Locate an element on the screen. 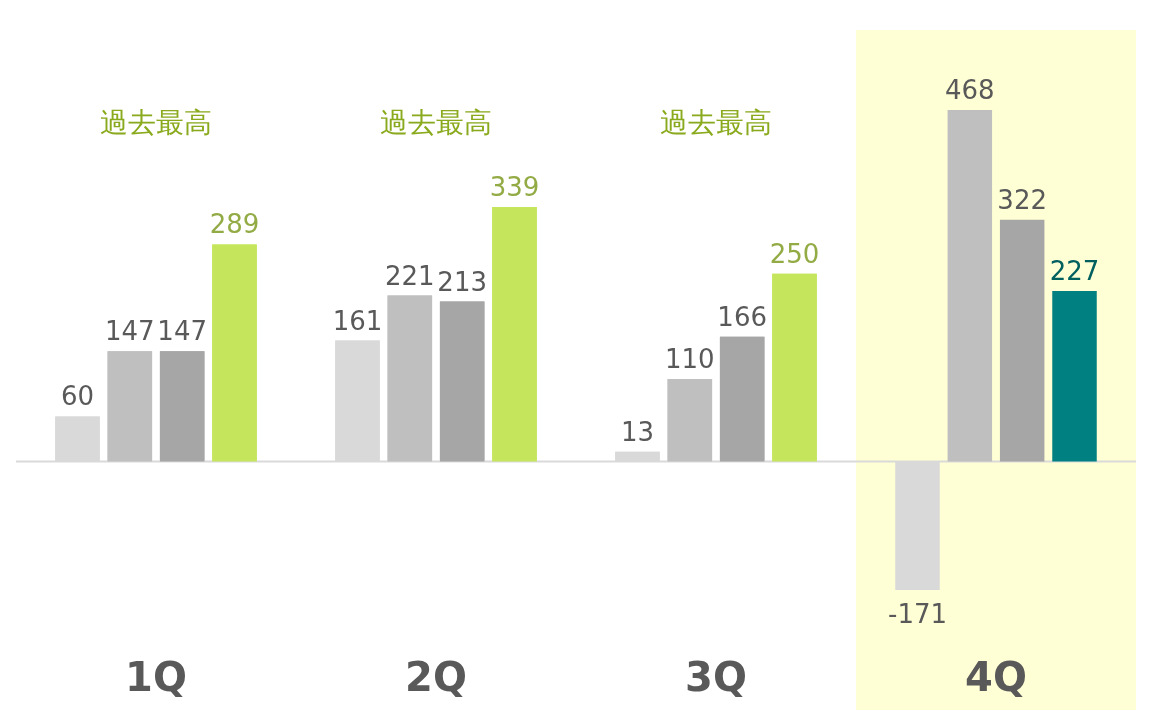 This screenshot has width=1150, height=710. data-label: 289 is located at coordinates (234, 224).